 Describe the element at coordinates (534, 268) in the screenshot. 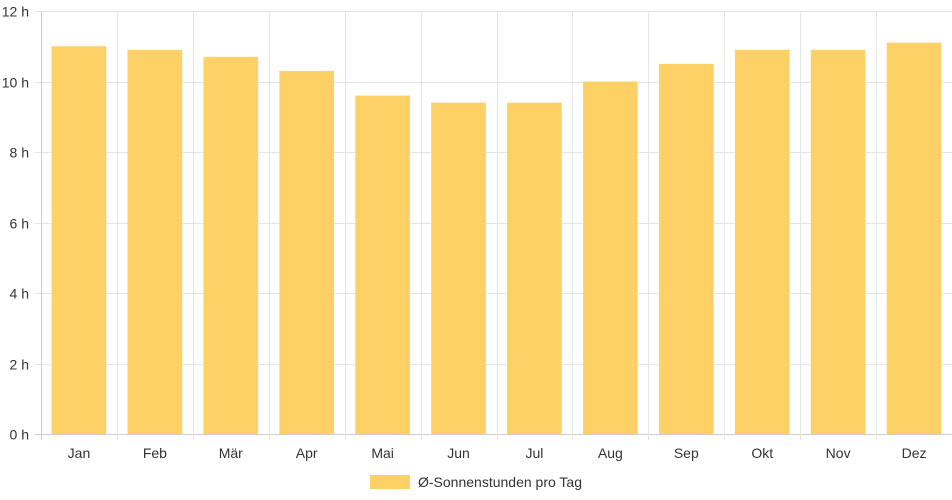

I see `bar-jul` at that location.